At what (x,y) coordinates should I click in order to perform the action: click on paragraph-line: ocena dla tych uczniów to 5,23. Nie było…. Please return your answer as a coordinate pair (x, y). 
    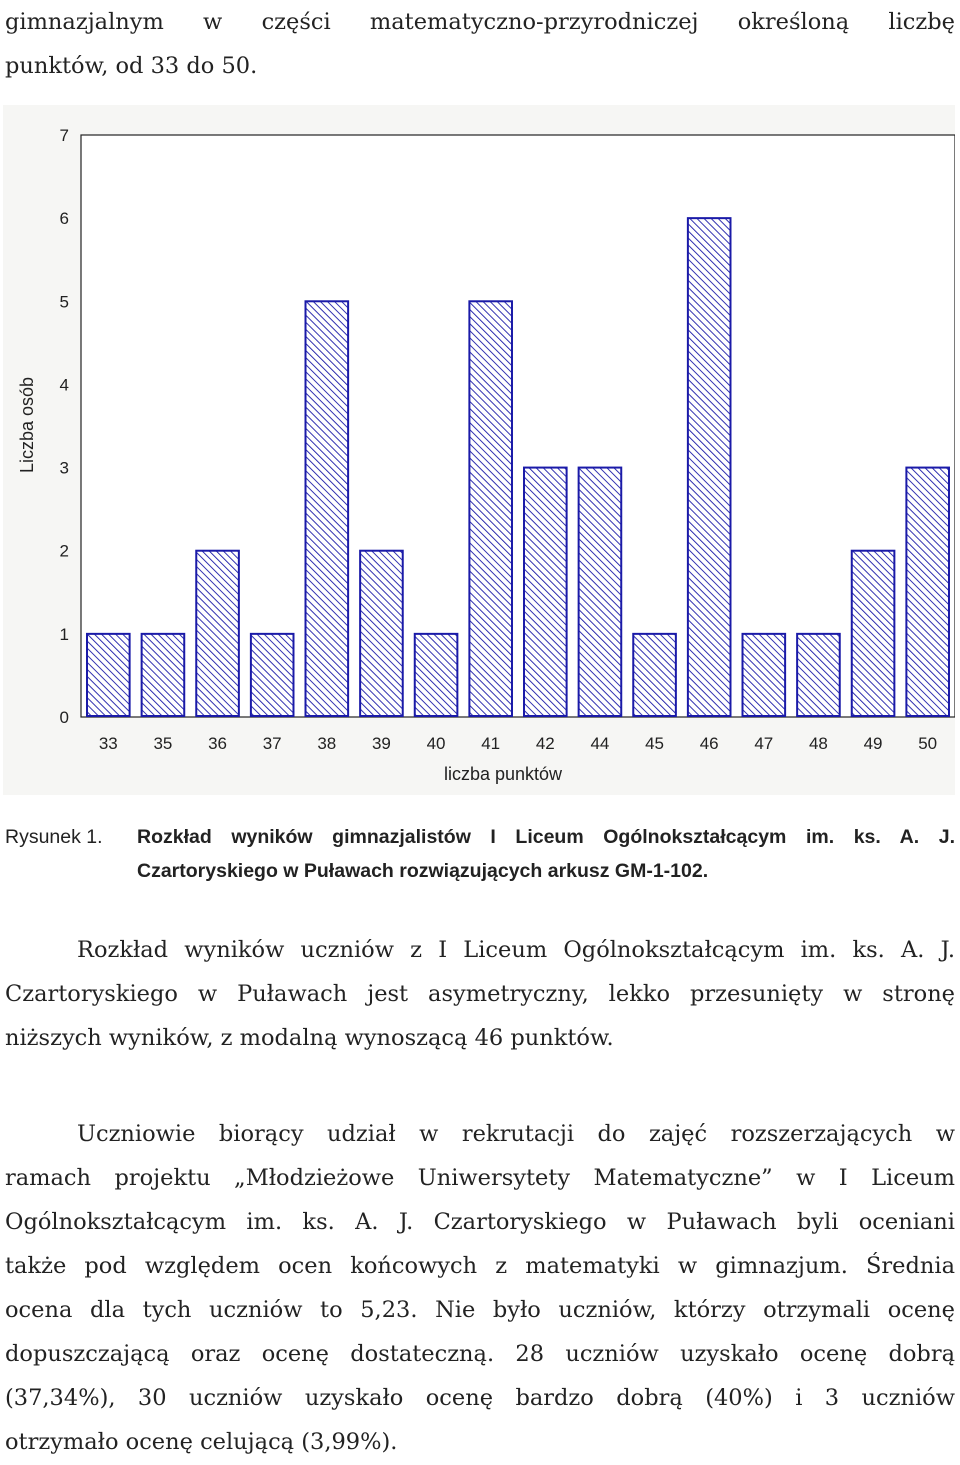
    Looking at the image, I should click on (480, 1310).